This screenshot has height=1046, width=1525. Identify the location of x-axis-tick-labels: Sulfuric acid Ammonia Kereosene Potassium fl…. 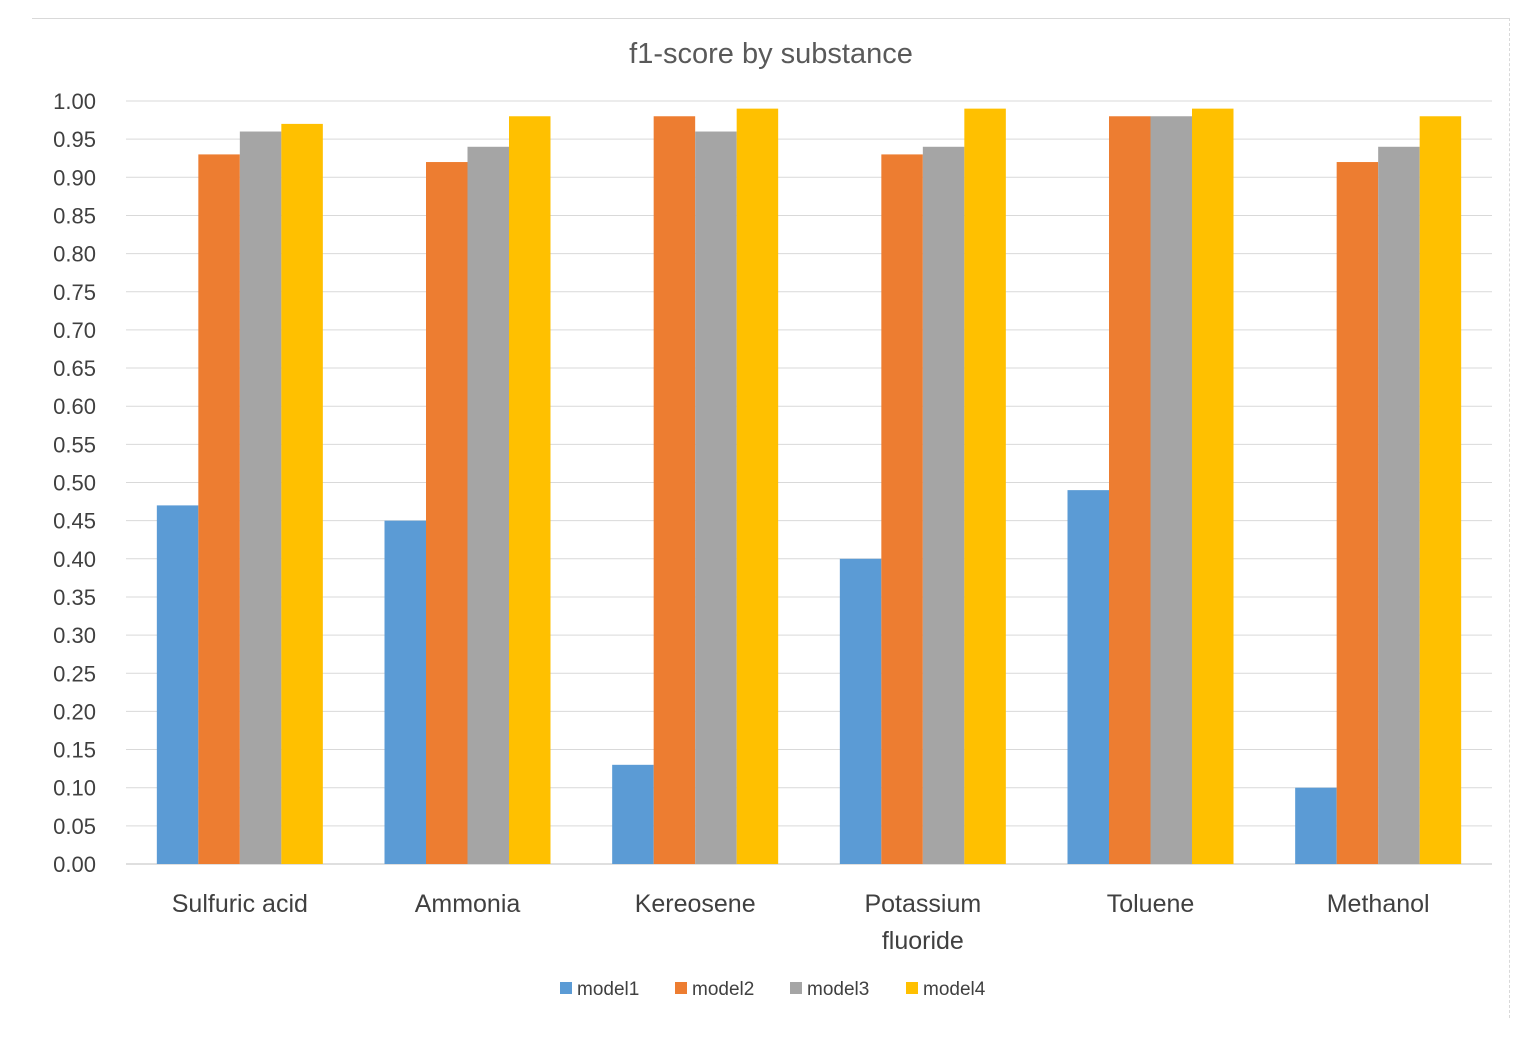
(801, 922).